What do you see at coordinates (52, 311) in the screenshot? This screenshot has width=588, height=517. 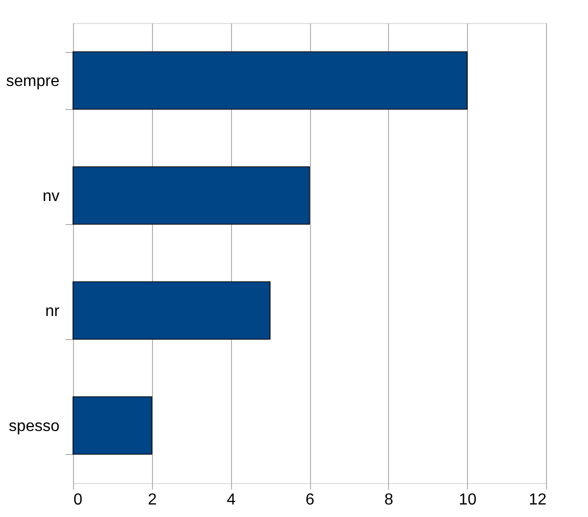 I see `y-tick-label: nr` at bounding box center [52, 311].